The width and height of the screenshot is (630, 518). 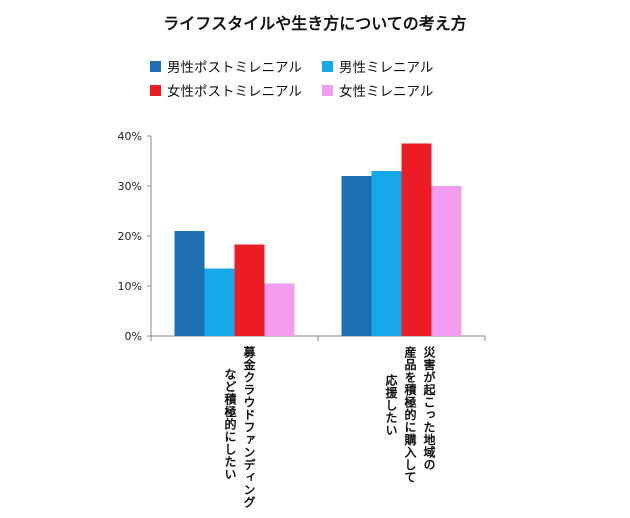 What do you see at coordinates (410, 415) in the screenshot?
I see `category-label-line: 産品を積極的に購入して` at bounding box center [410, 415].